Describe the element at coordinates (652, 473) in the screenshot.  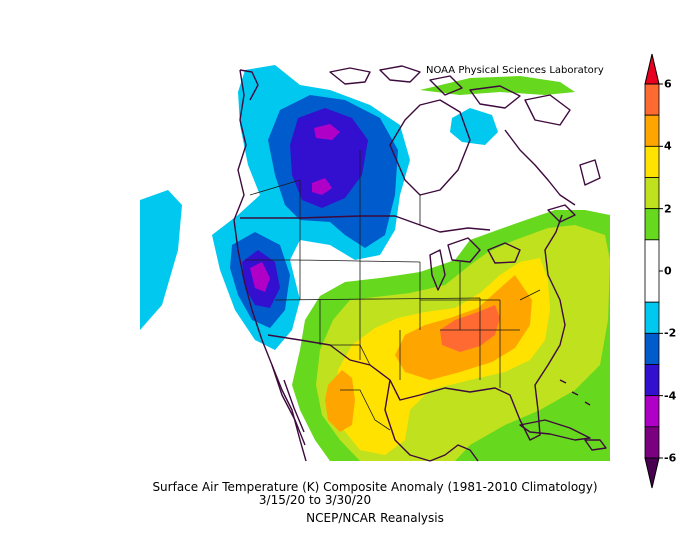
I see `colorbar-bottom-arrow` at that location.